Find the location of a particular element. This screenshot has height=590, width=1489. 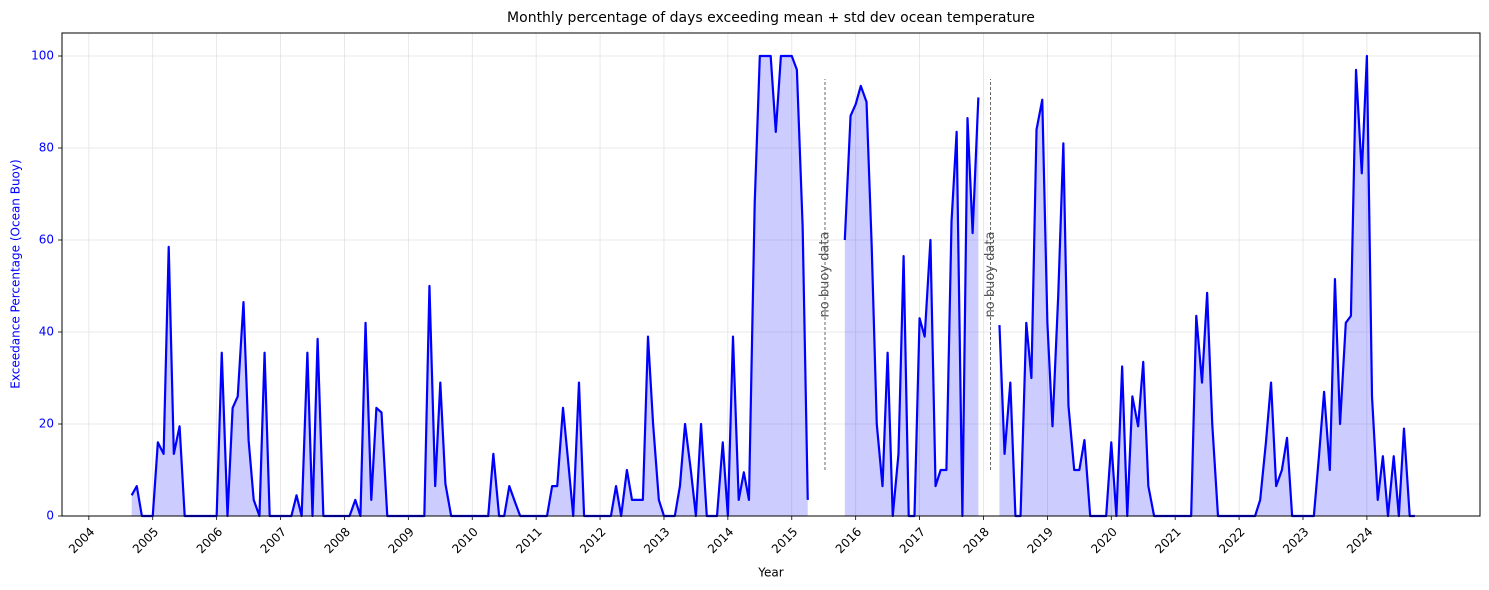

x-tick-label: 2005 is located at coordinates (145, 540).